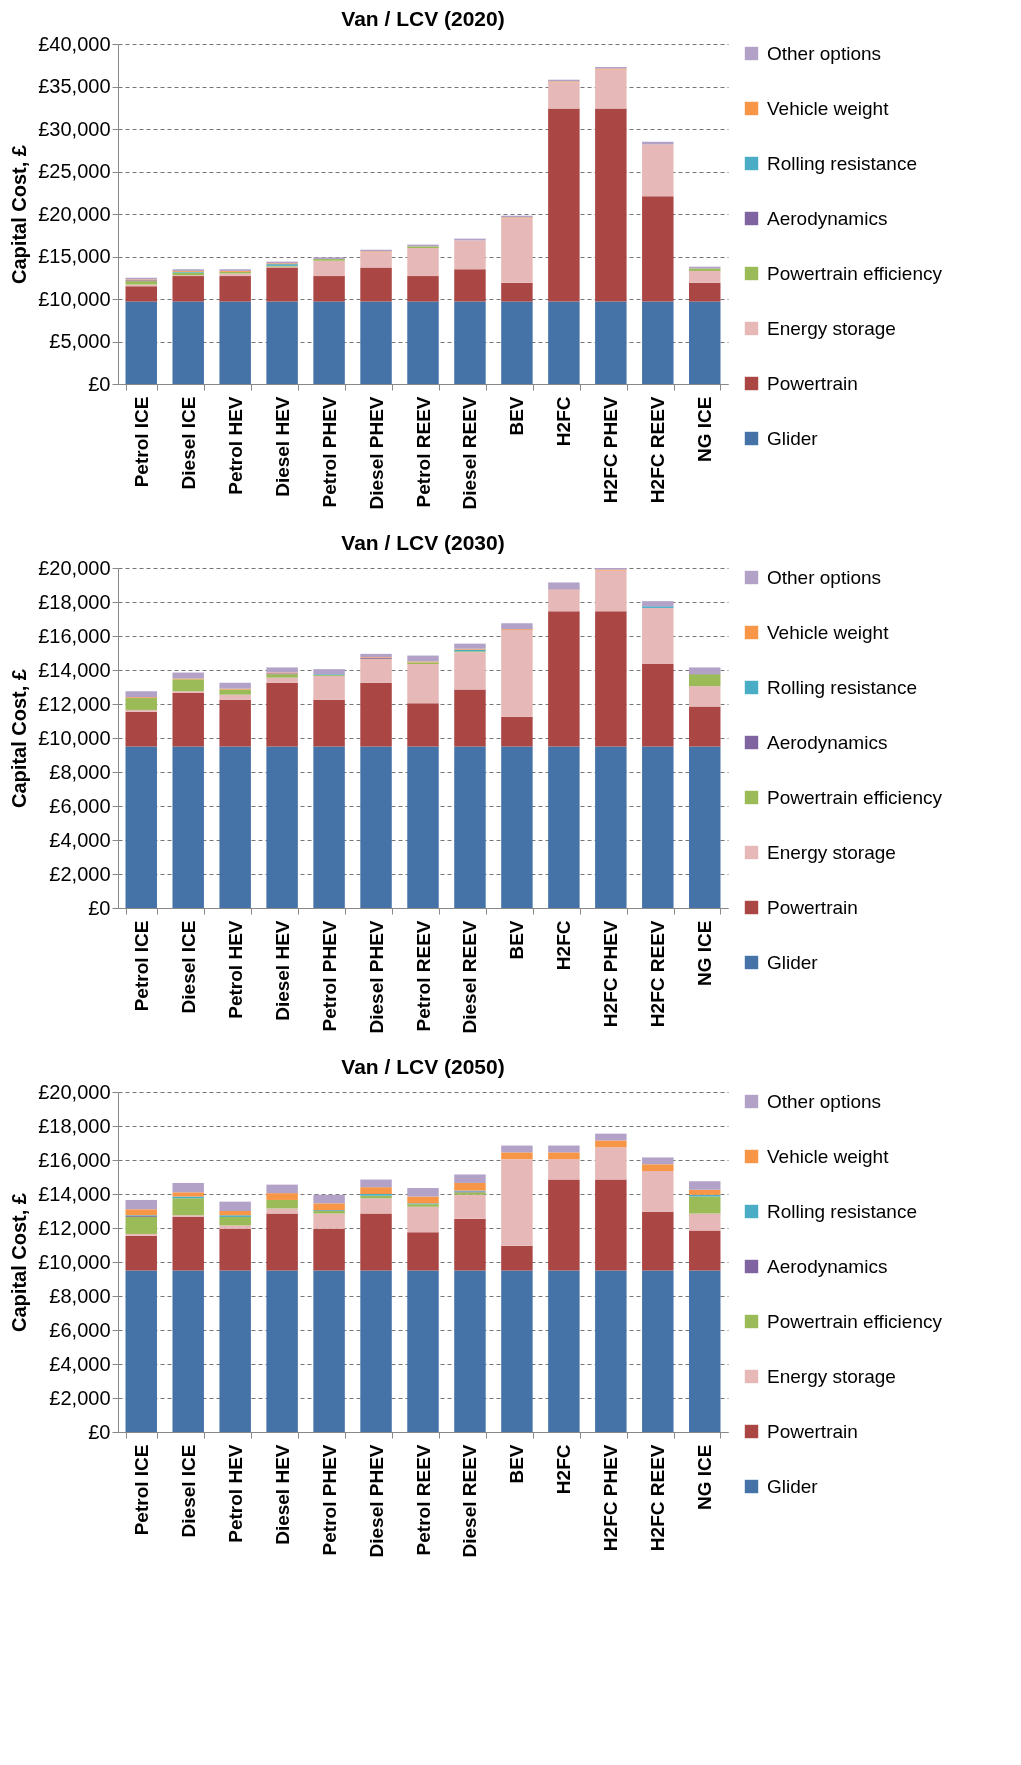 The height and width of the screenshot is (1765, 1021). What do you see at coordinates (423, 18) in the screenshot?
I see `chart-title: Van / LCV (2020)` at bounding box center [423, 18].